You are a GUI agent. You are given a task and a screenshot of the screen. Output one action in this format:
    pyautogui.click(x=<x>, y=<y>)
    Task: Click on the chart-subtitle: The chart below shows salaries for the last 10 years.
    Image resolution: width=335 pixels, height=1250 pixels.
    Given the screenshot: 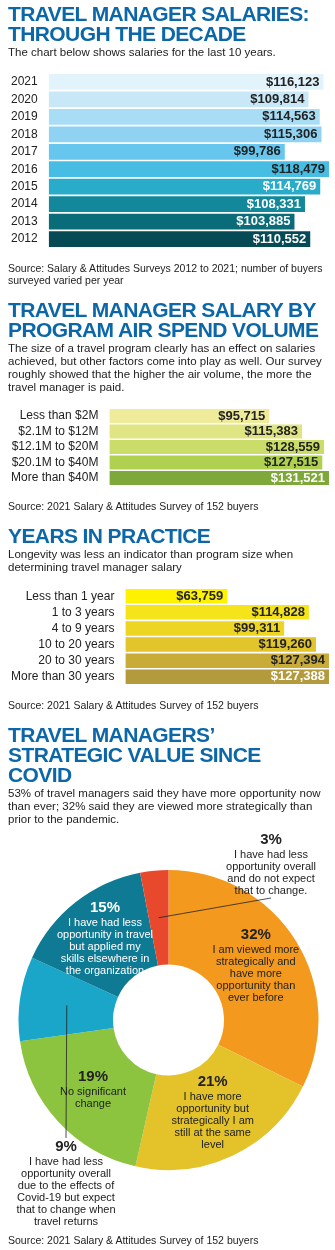 What is the action you would take?
    pyautogui.click(x=142, y=52)
    